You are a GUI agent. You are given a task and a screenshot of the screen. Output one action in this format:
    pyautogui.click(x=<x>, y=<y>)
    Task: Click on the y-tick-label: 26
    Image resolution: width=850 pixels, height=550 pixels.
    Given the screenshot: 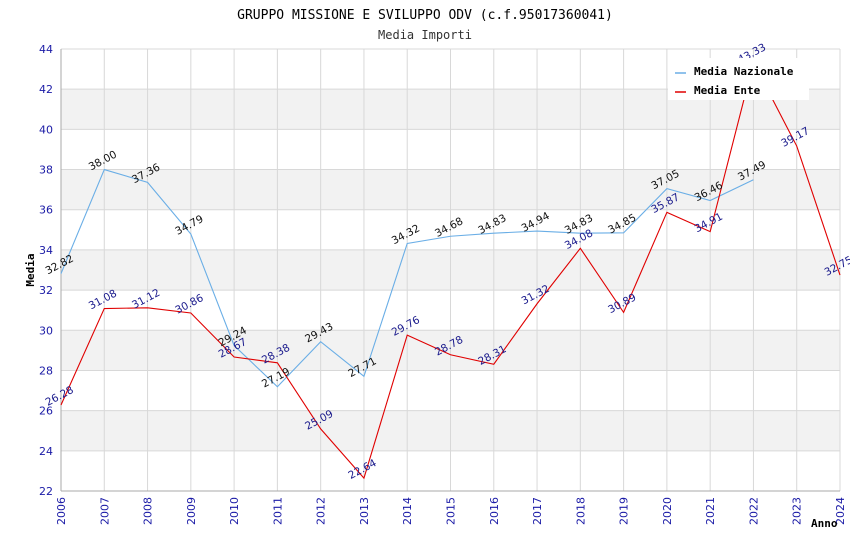 What is the action you would take?
    pyautogui.click(x=46, y=411)
    